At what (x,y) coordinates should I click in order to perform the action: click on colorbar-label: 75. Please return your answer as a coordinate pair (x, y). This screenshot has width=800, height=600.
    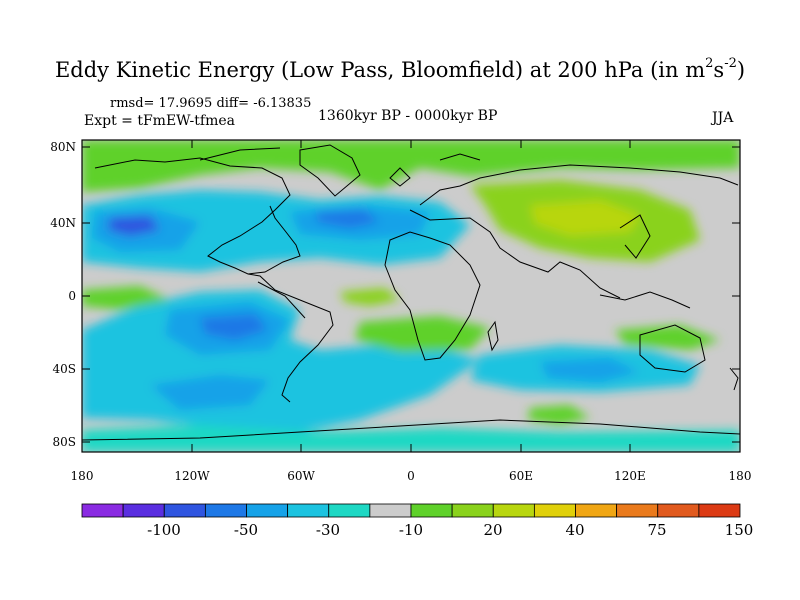
    Looking at the image, I should click on (656, 530).